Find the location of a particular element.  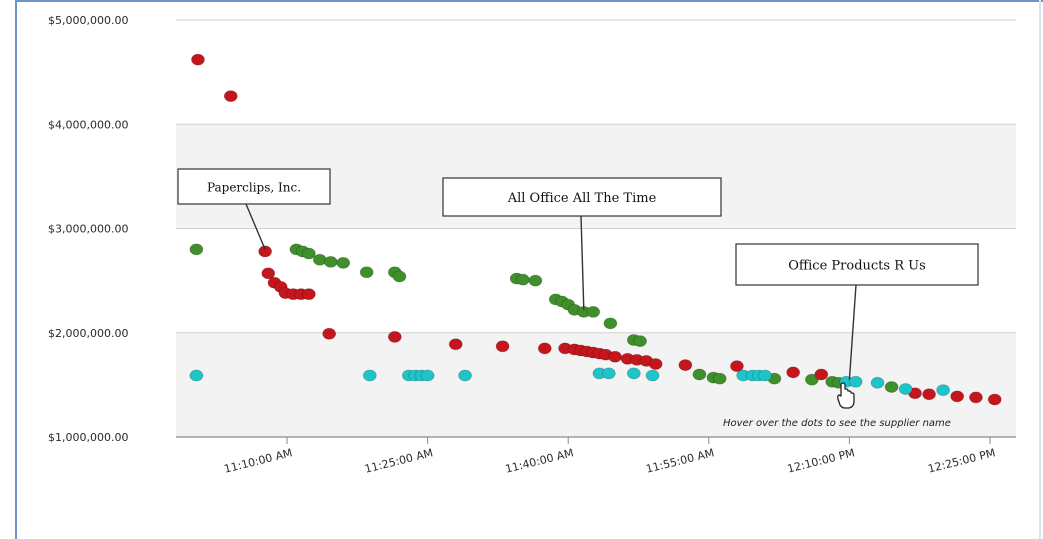

y-tick-label: $3,000,000.00 is located at coordinates (88, 229).